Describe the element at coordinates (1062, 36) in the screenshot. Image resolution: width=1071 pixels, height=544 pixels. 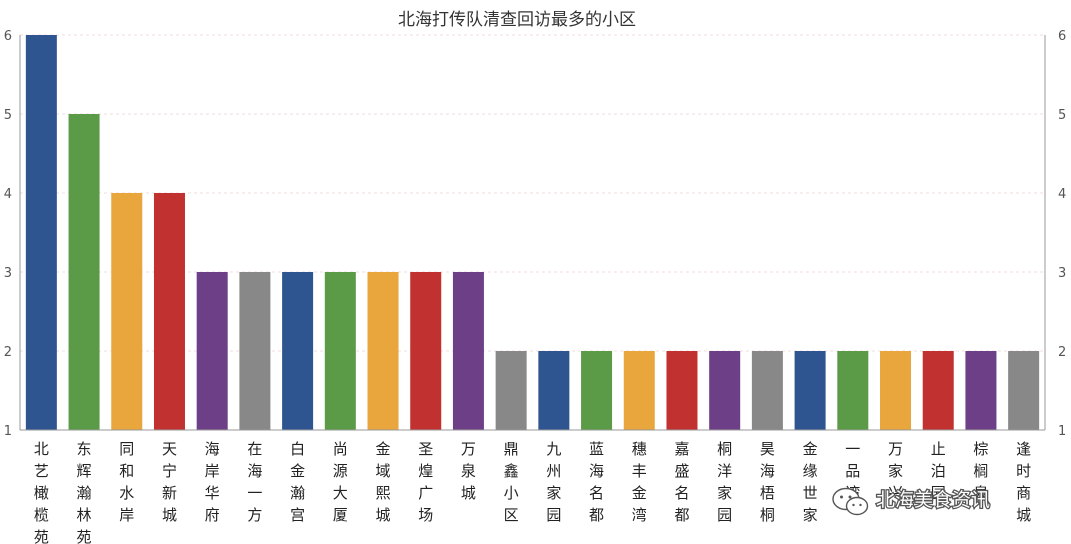
I see `y-tick-label-right: 6` at that location.